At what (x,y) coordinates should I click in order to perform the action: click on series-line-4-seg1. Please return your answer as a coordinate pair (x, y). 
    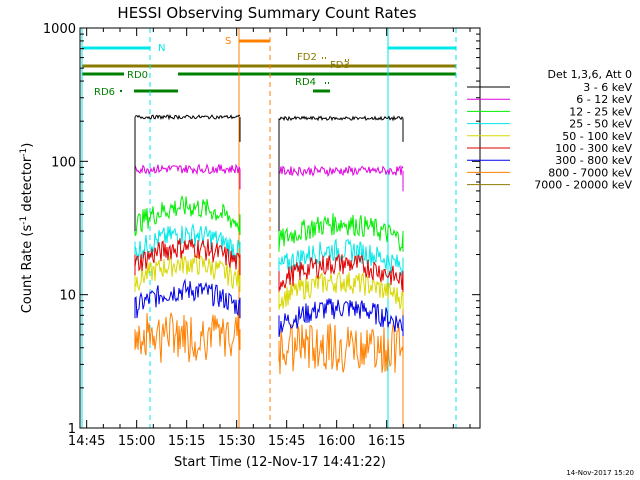
    Looking at the image, I should click on (187, 272).